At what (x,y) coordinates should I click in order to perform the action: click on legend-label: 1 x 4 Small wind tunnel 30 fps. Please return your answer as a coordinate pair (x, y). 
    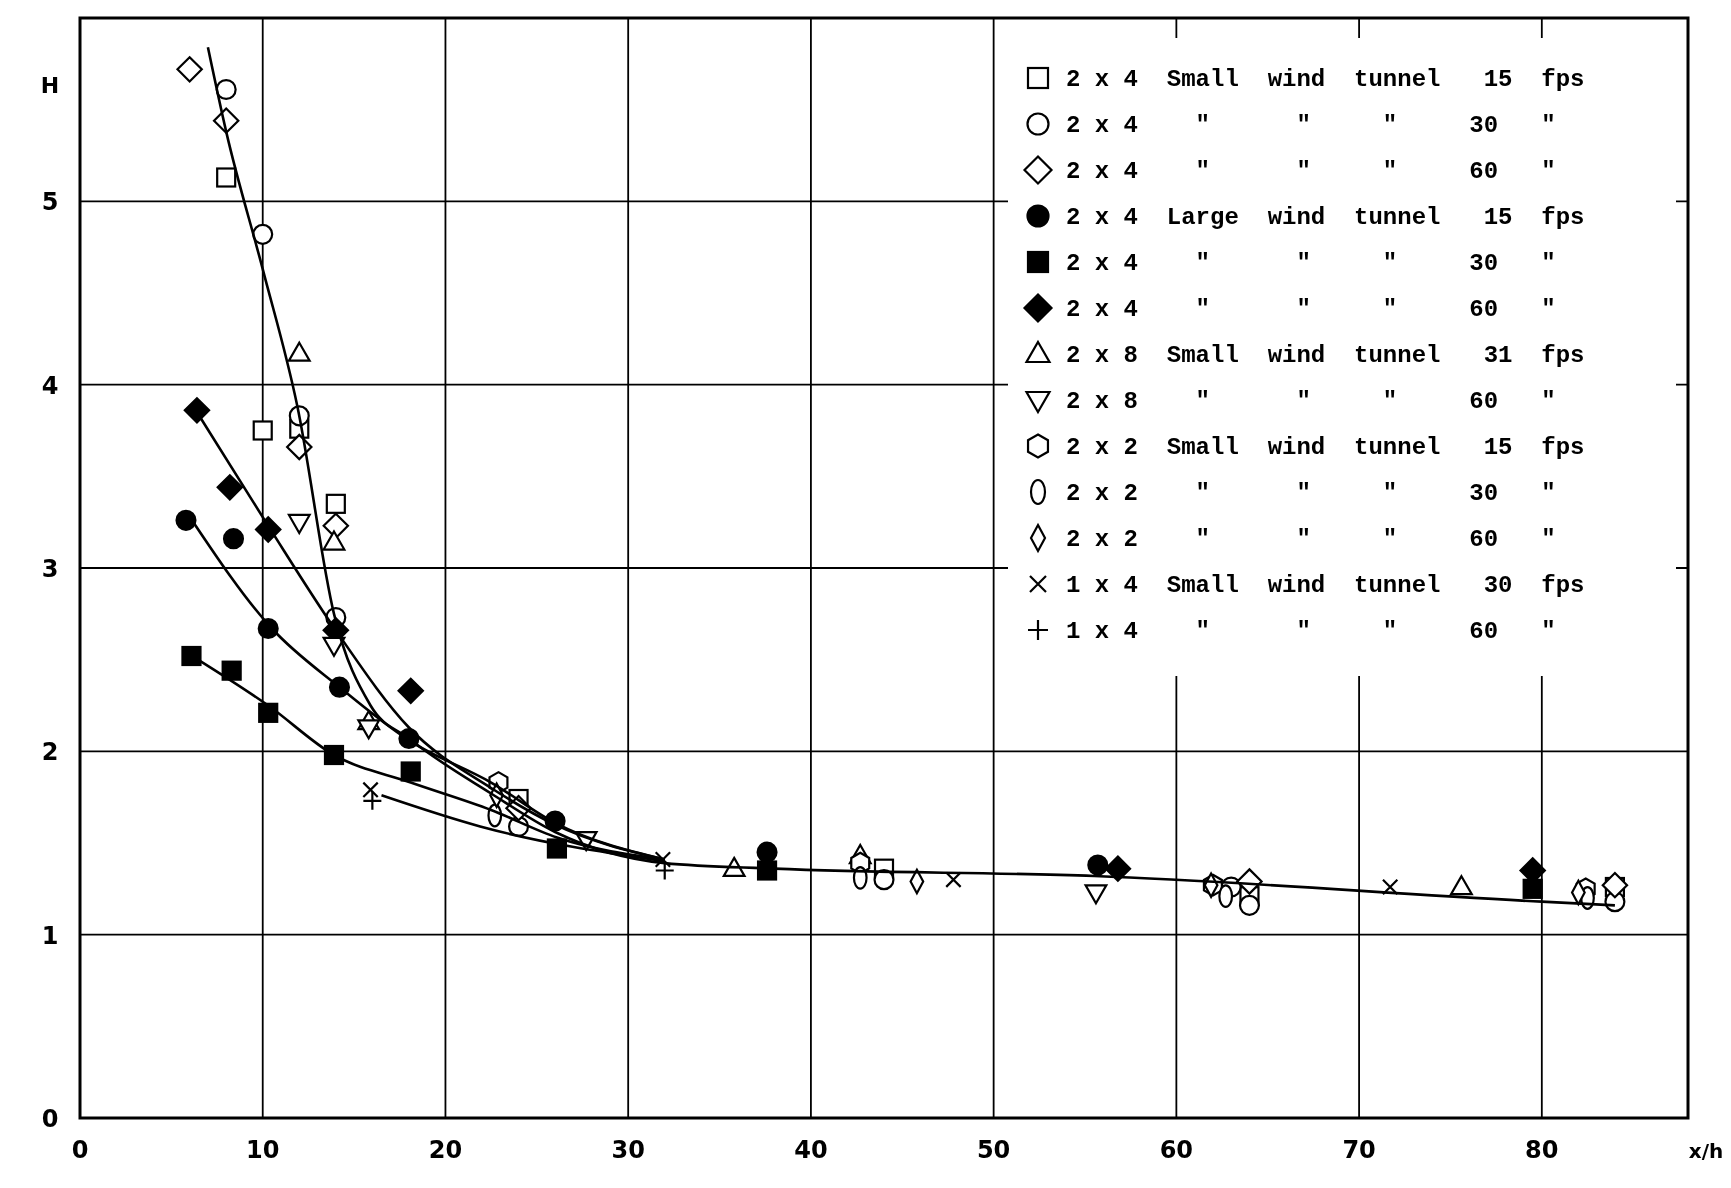
    Looking at the image, I should click on (1325, 585).